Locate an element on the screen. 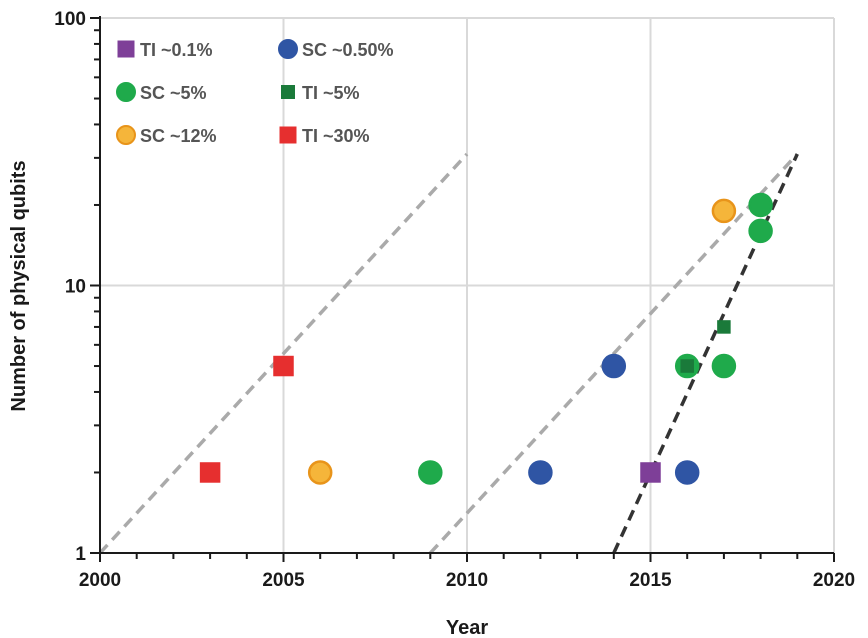  legend-label: TI ~0.1% is located at coordinates (176, 50).